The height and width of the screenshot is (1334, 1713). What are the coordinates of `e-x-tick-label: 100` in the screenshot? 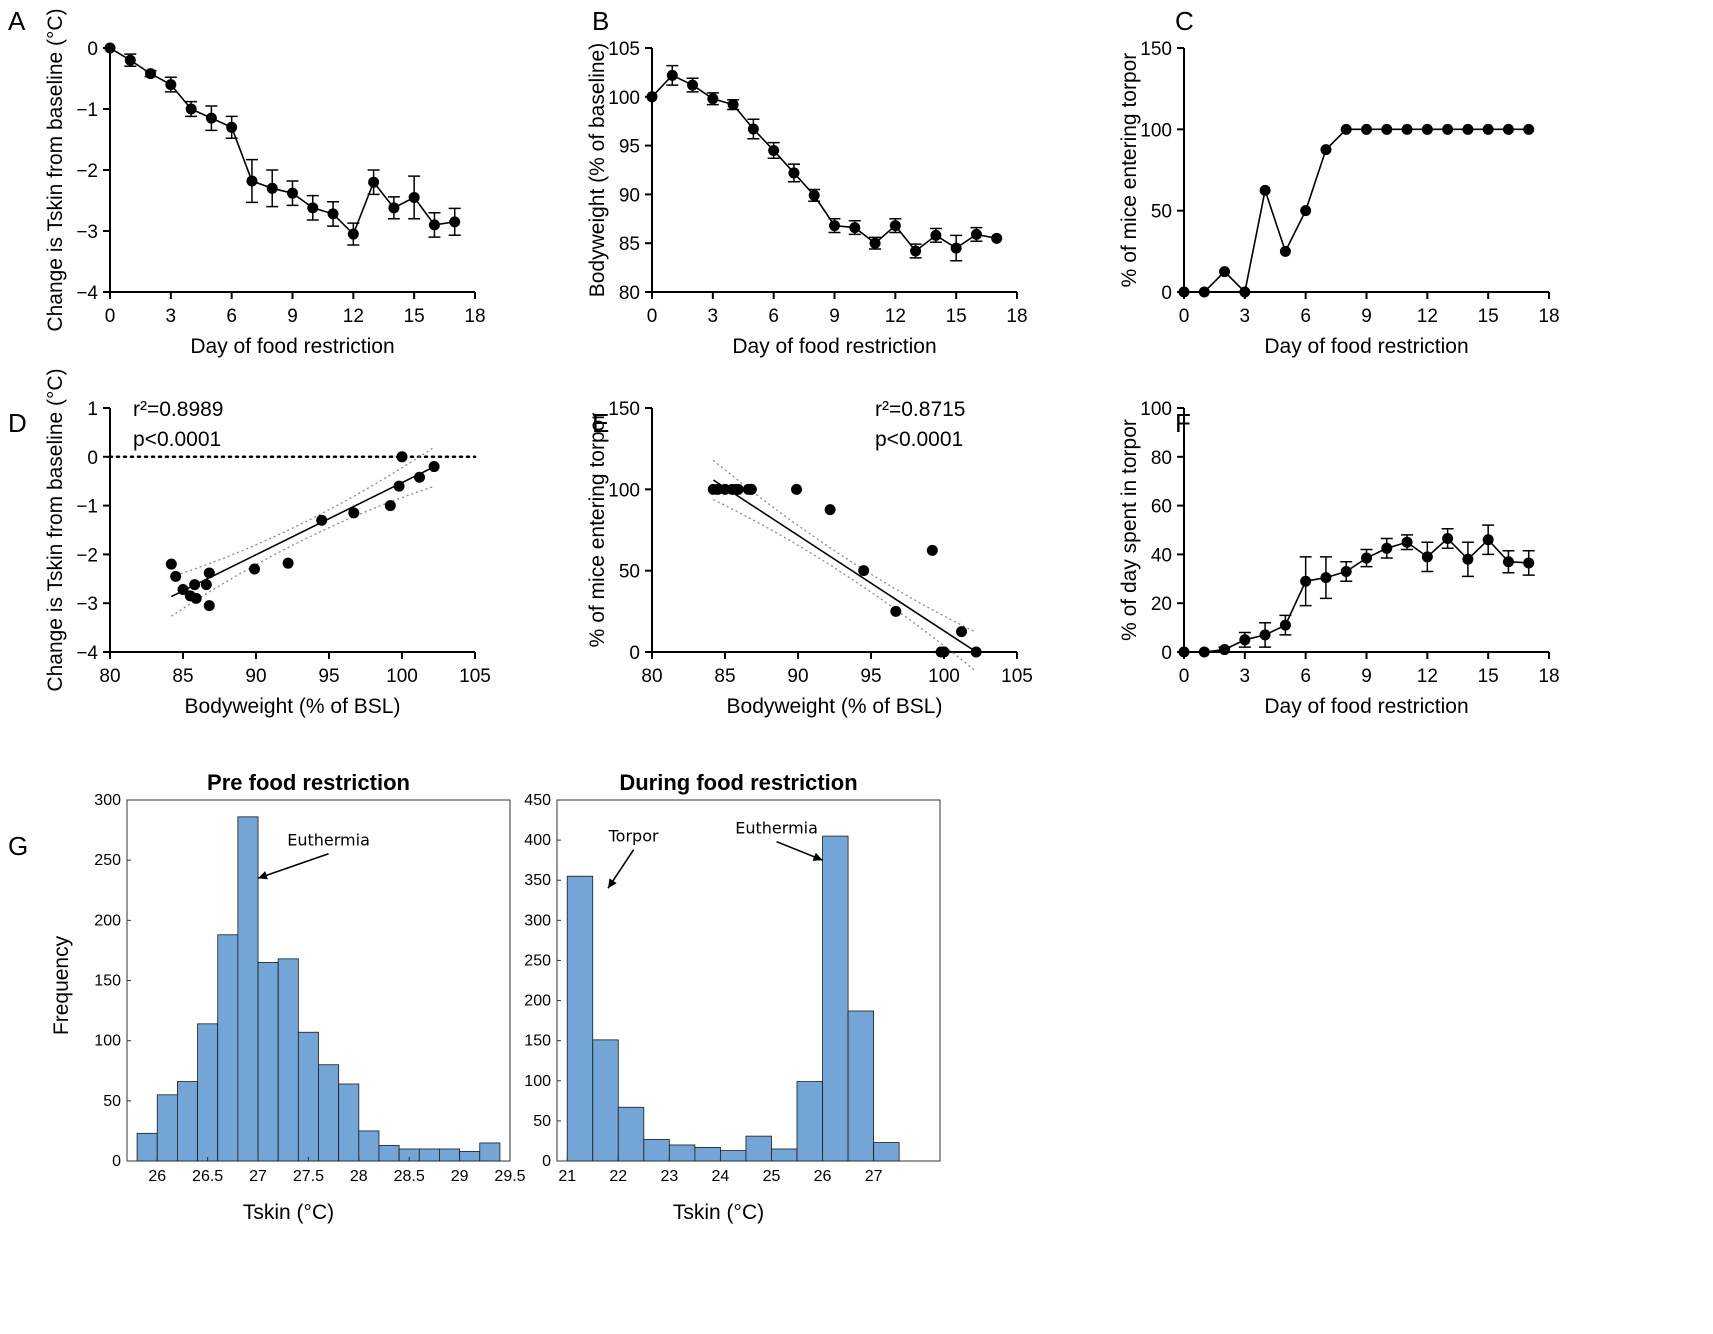 It's located at (944, 676).